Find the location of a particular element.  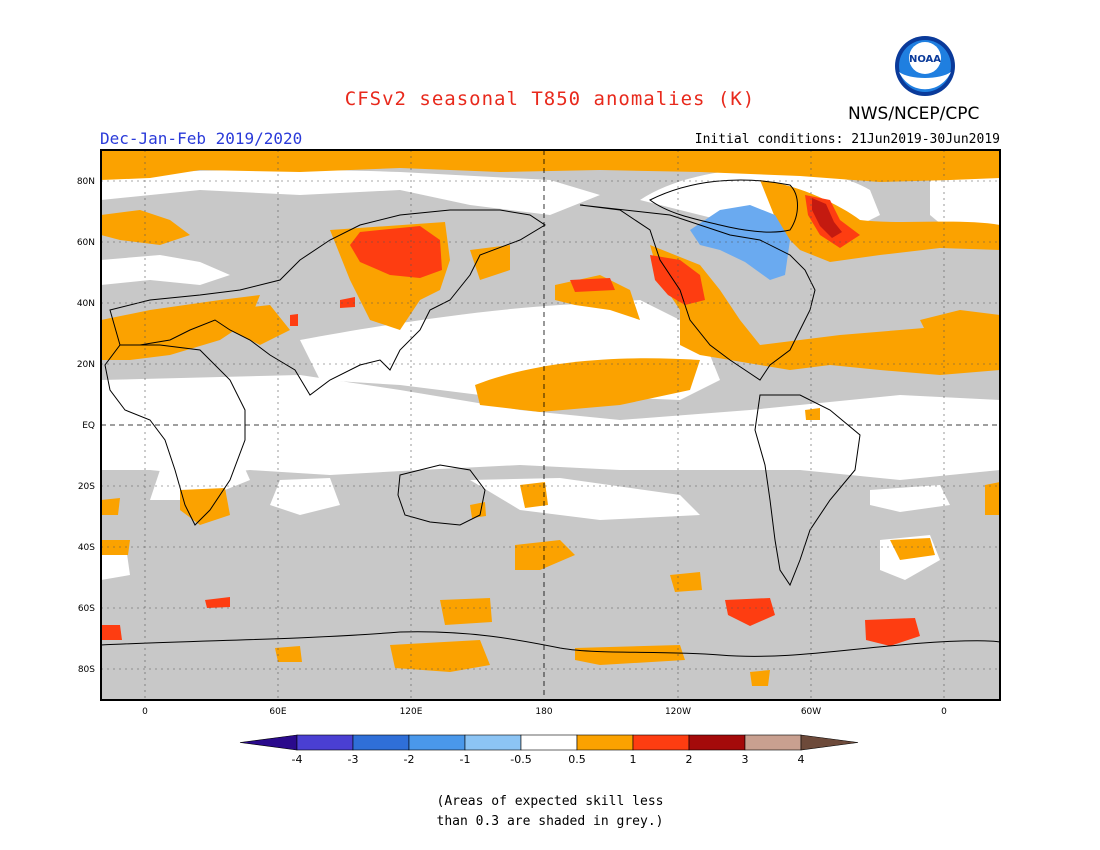

agency-label: NWS/NCEP/CPC is located at coordinates (914, 114).